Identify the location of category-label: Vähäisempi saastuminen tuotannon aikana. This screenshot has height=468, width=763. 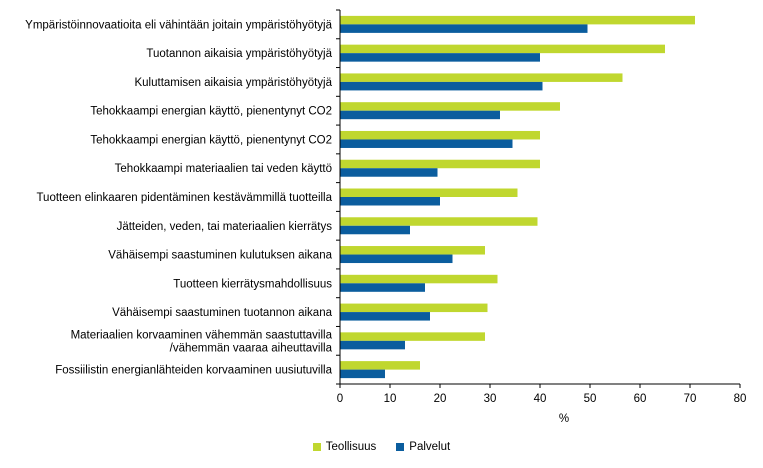
(222, 313).